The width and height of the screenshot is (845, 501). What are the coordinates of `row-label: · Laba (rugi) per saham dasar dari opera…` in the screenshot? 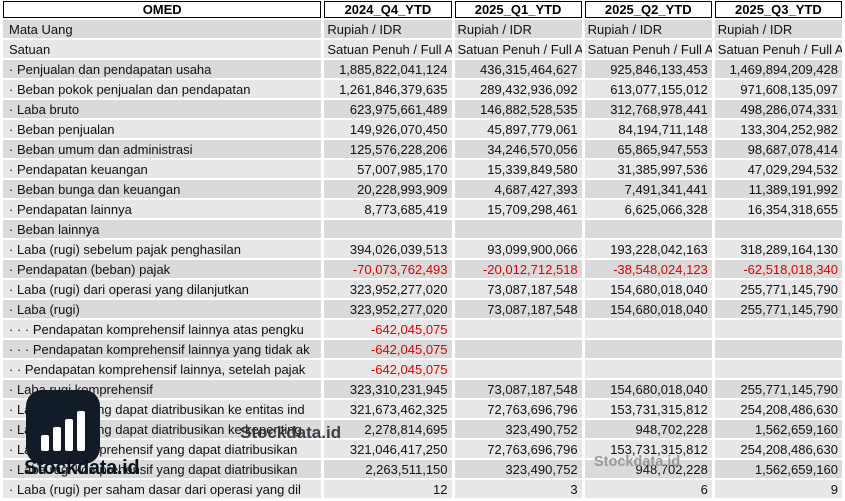 It's located at (162, 489).